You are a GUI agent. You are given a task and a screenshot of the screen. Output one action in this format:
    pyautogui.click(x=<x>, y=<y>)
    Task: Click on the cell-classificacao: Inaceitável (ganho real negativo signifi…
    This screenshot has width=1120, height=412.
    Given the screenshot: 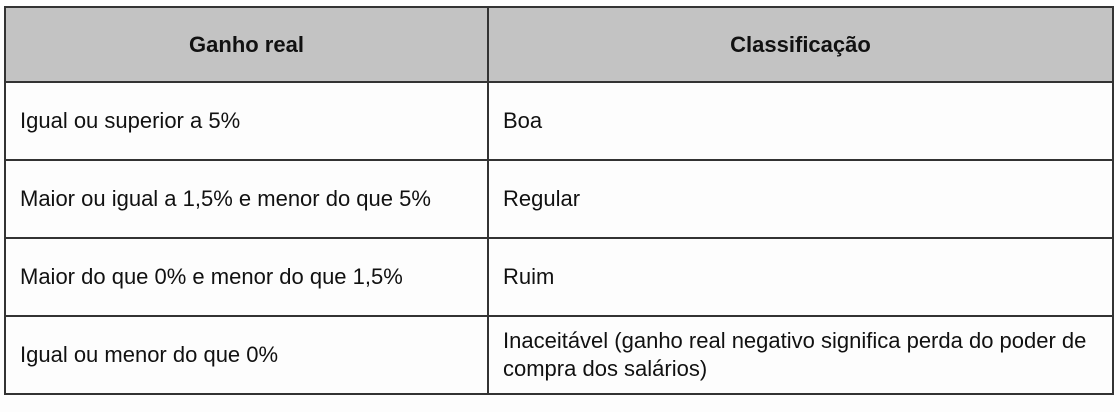 What is the action you would take?
    pyautogui.click(x=800, y=355)
    